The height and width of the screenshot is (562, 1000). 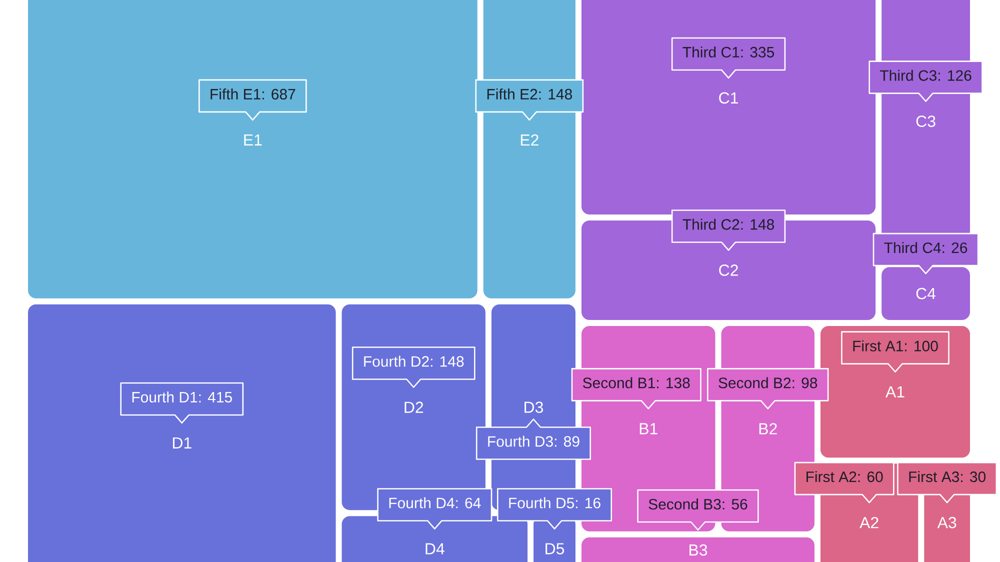 What do you see at coordinates (926, 121) in the screenshot?
I see `category-label: C3` at bounding box center [926, 121].